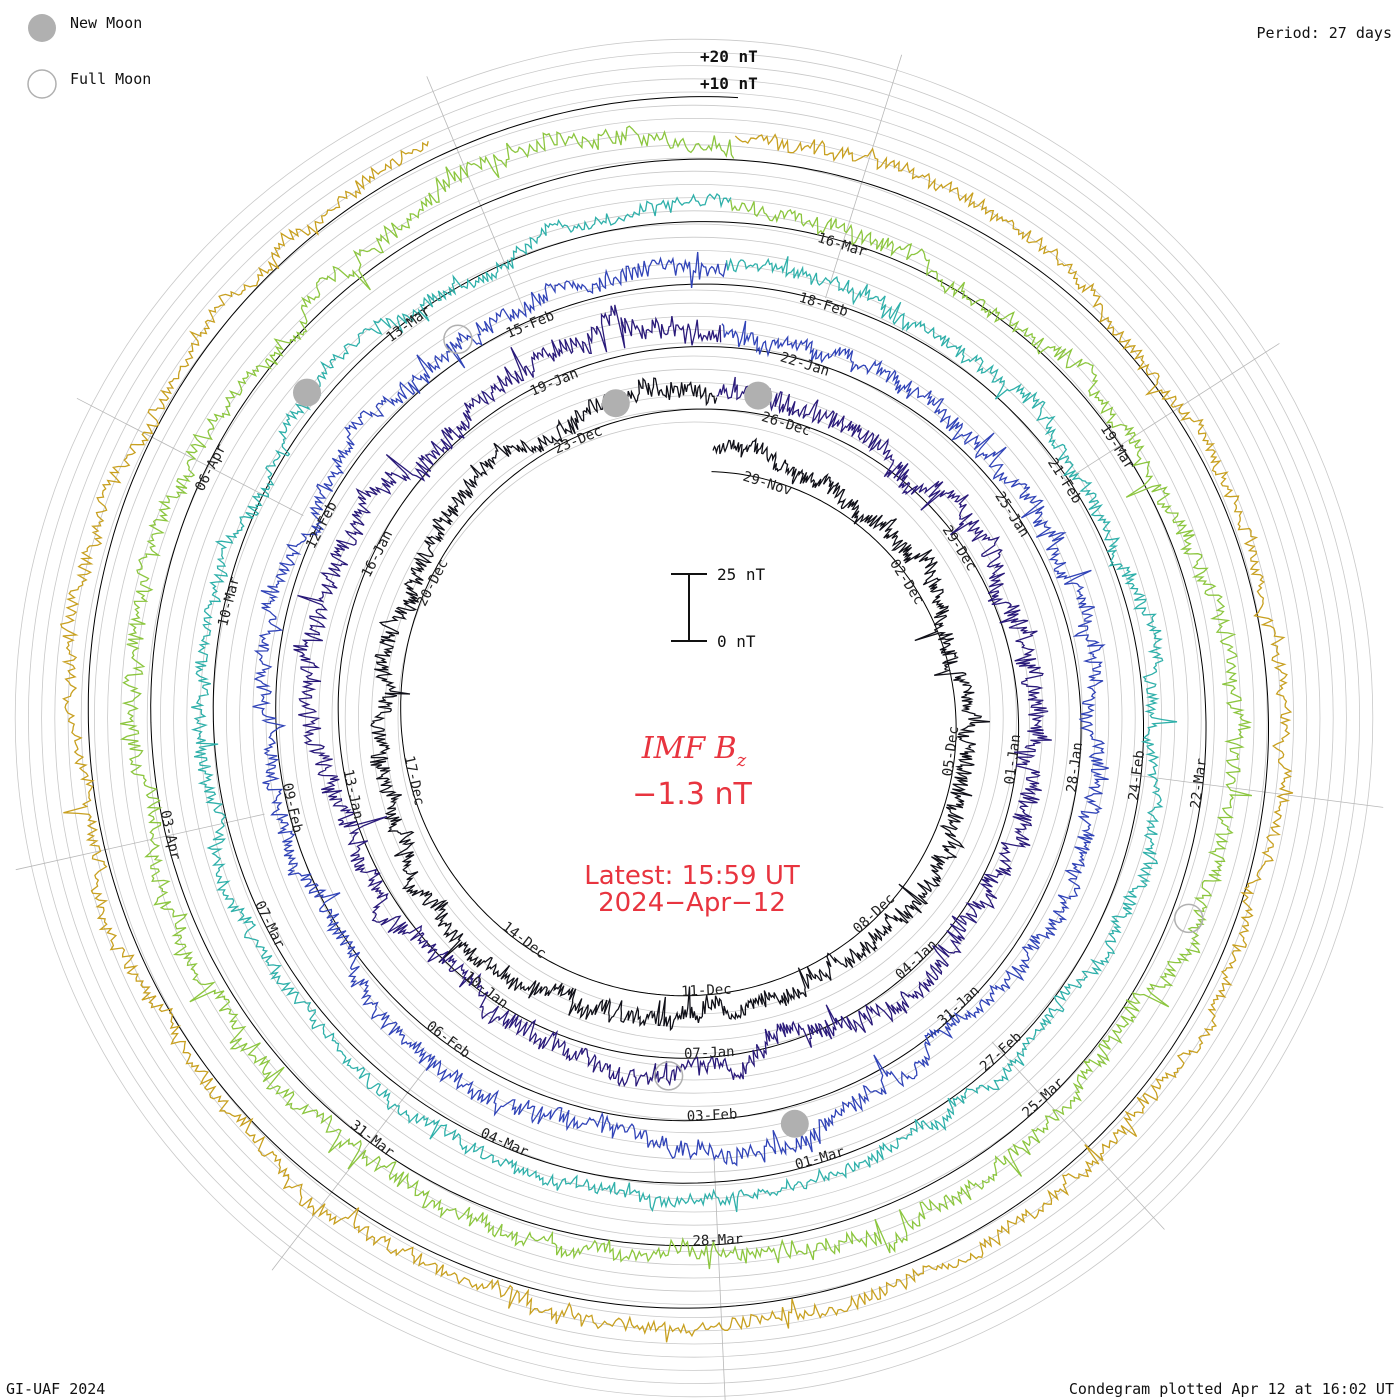 This screenshot has width=1400, height=1400. Describe the element at coordinates (353, 794) in the screenshot. I see `date-label: 13-Jan` at that location.